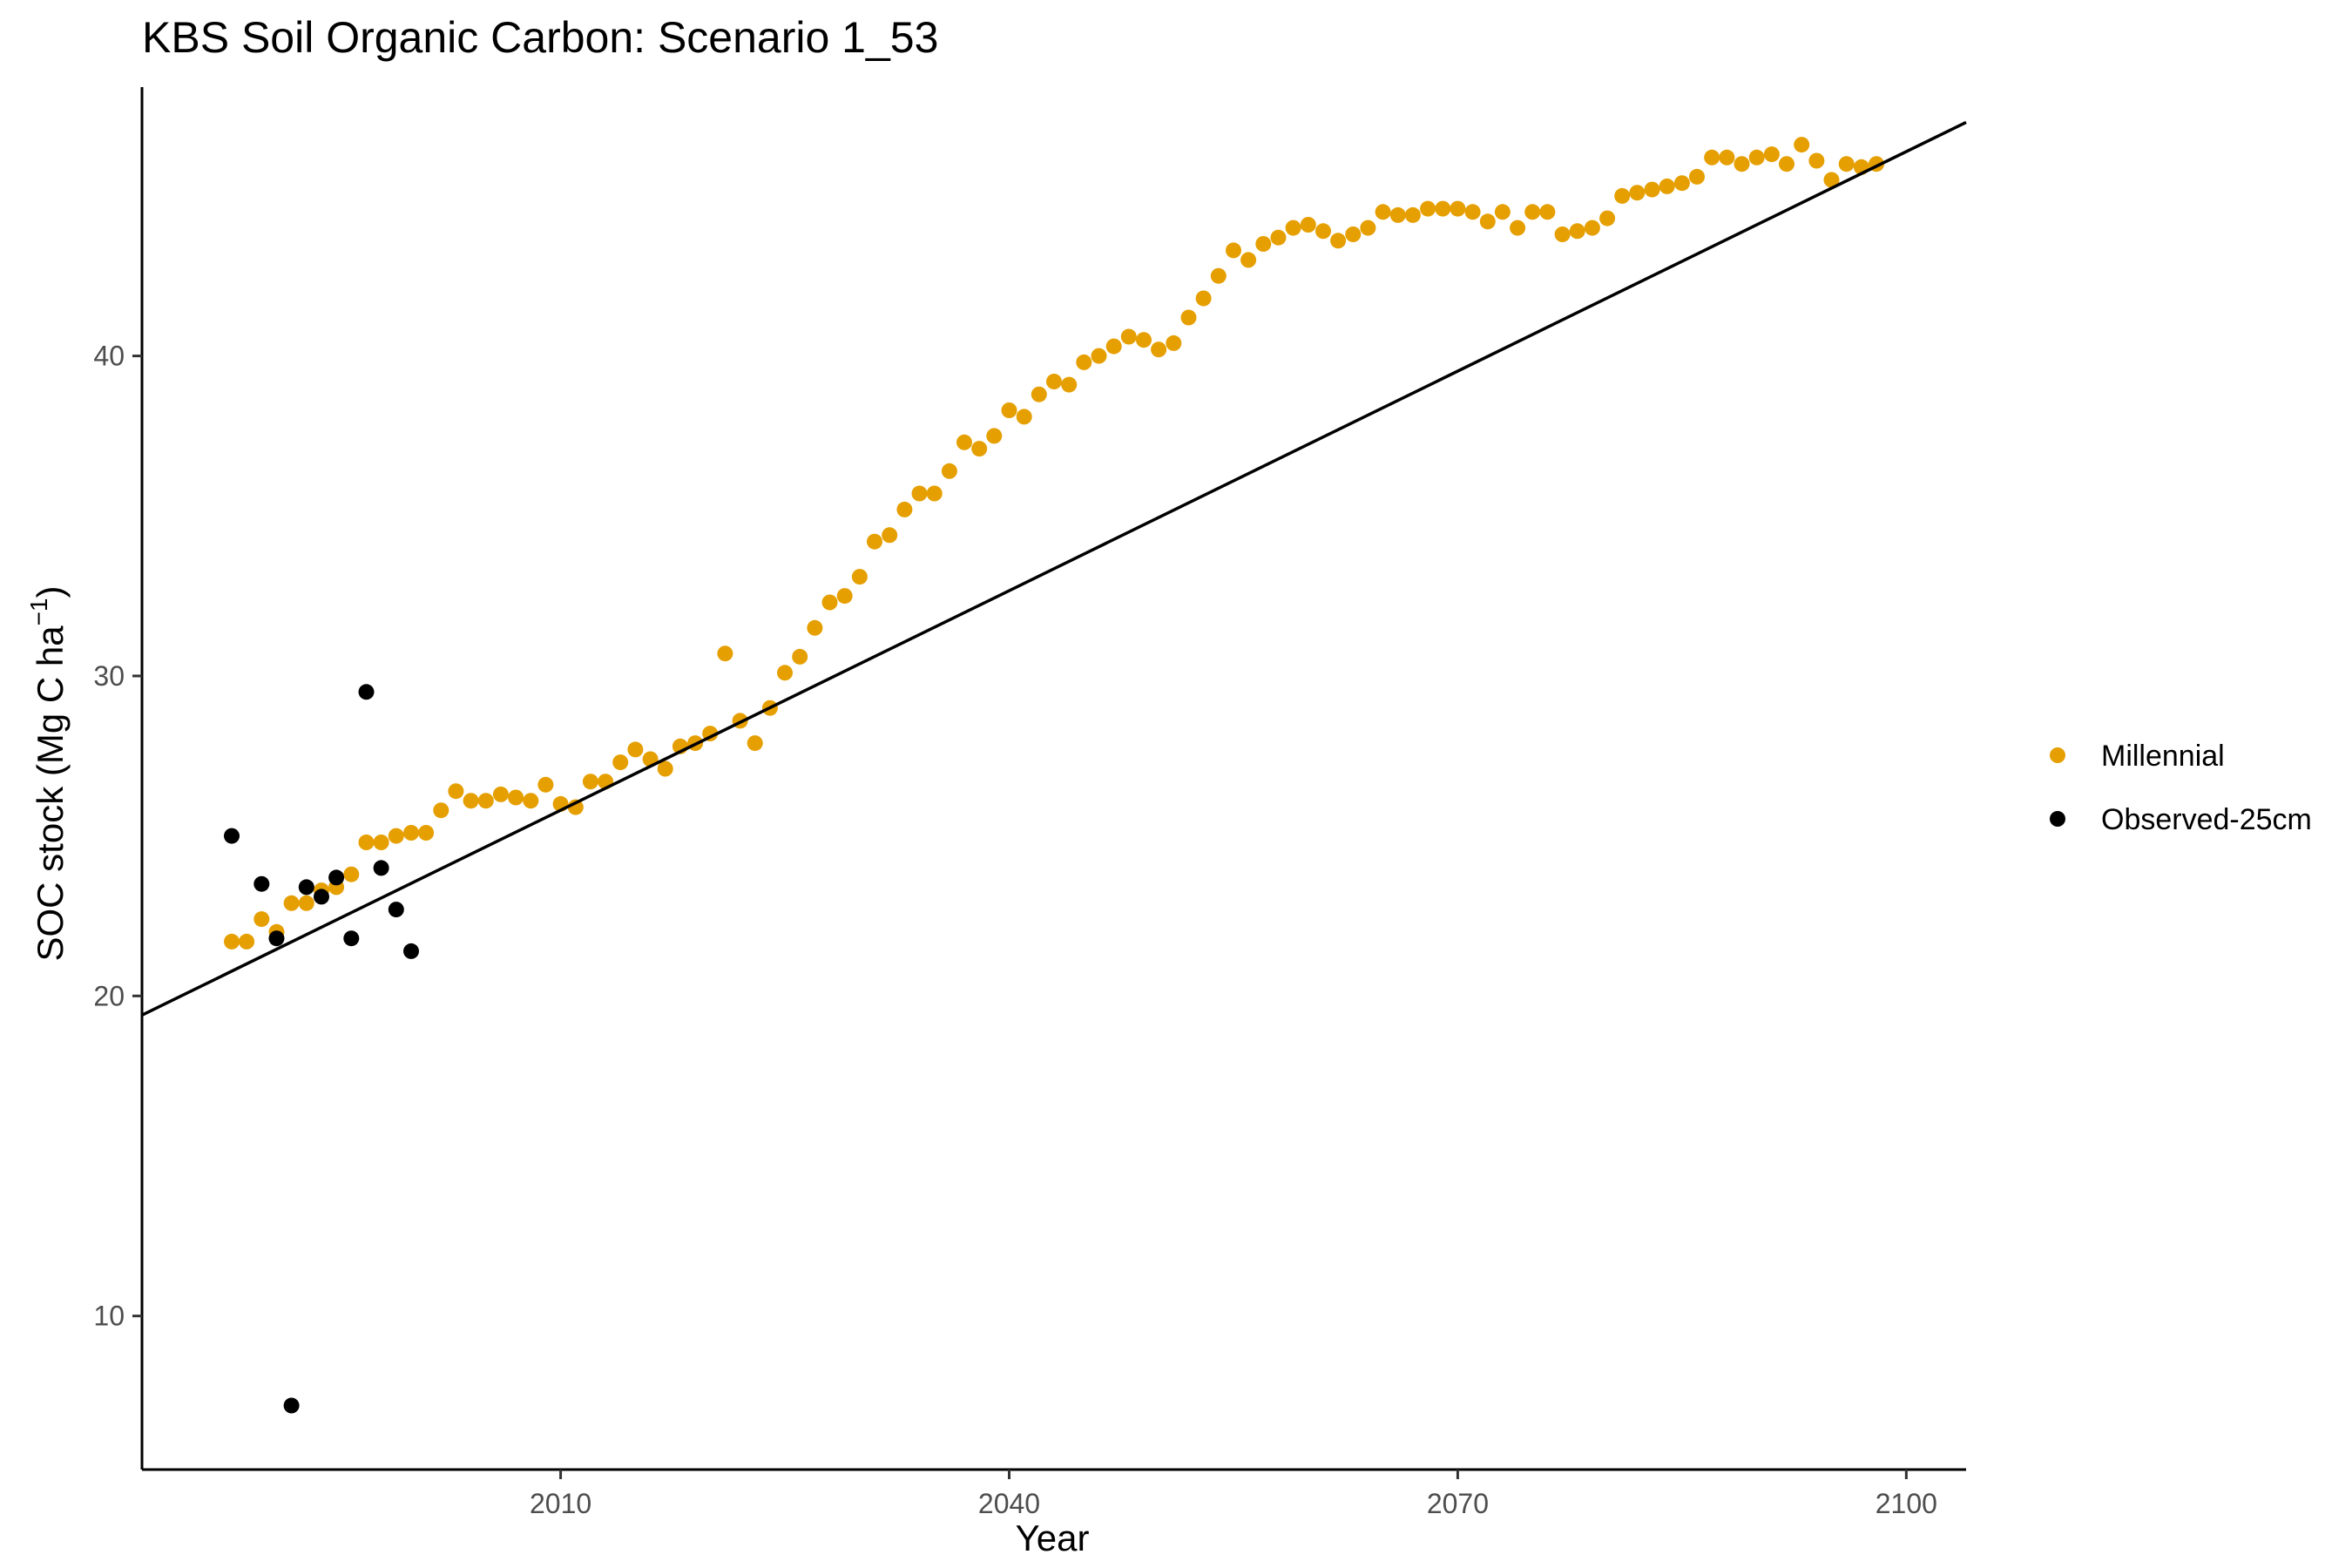  What do you see at coordinates (560, 1503) in the screenshot?
I see `x-tick-label: 2010` at bounding box center [560, 1503].